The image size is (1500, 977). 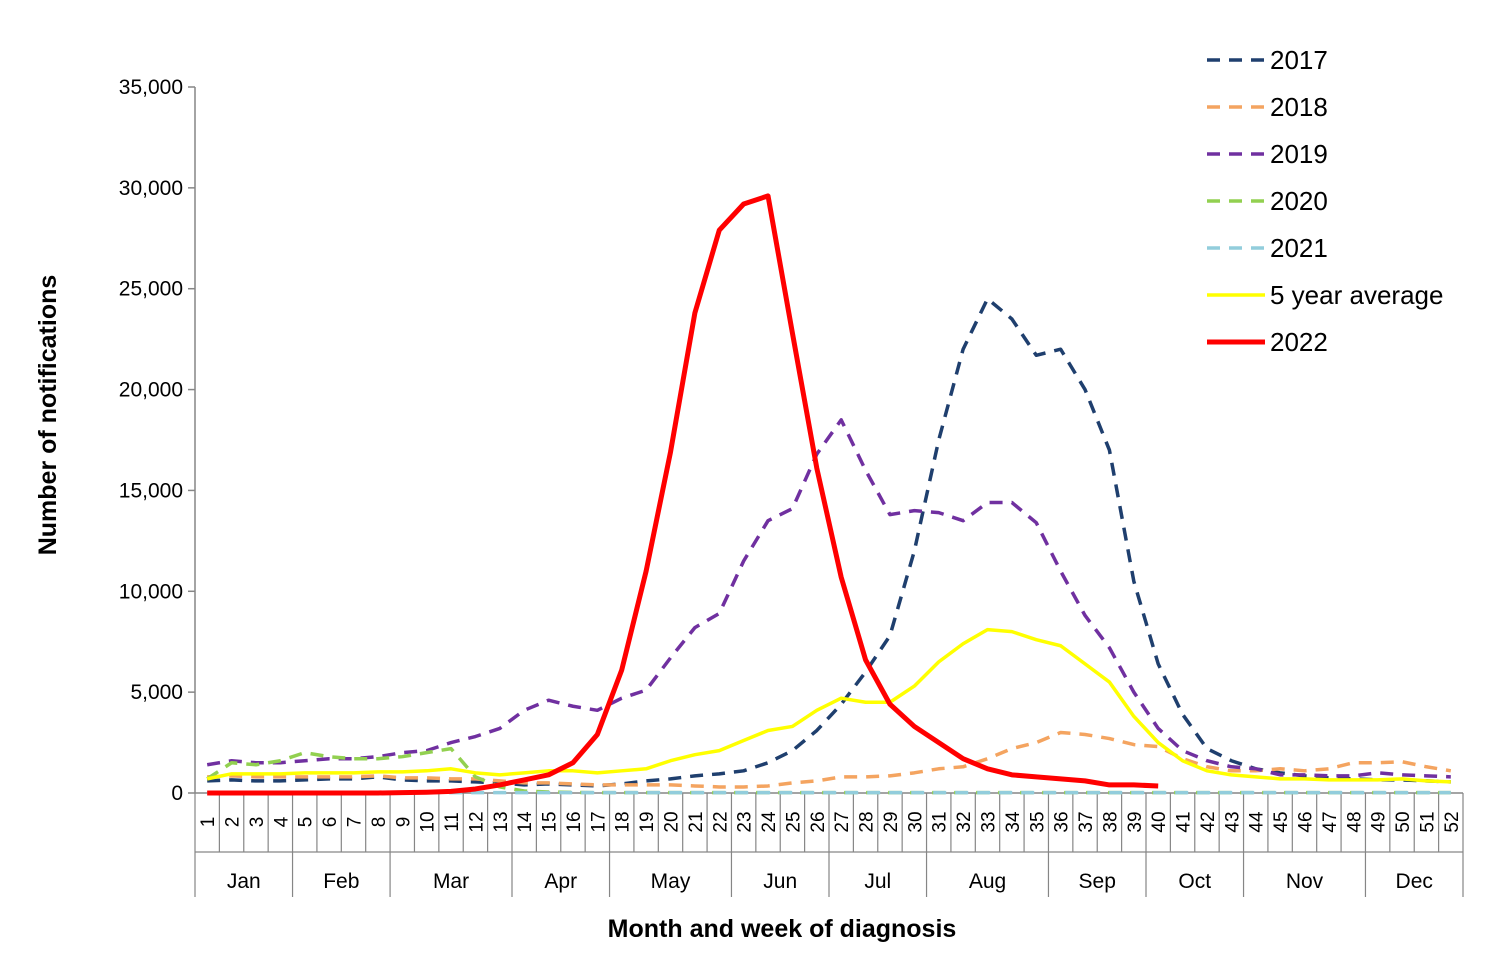 I want to click on week-label: 11, so click(x=452, y=822).